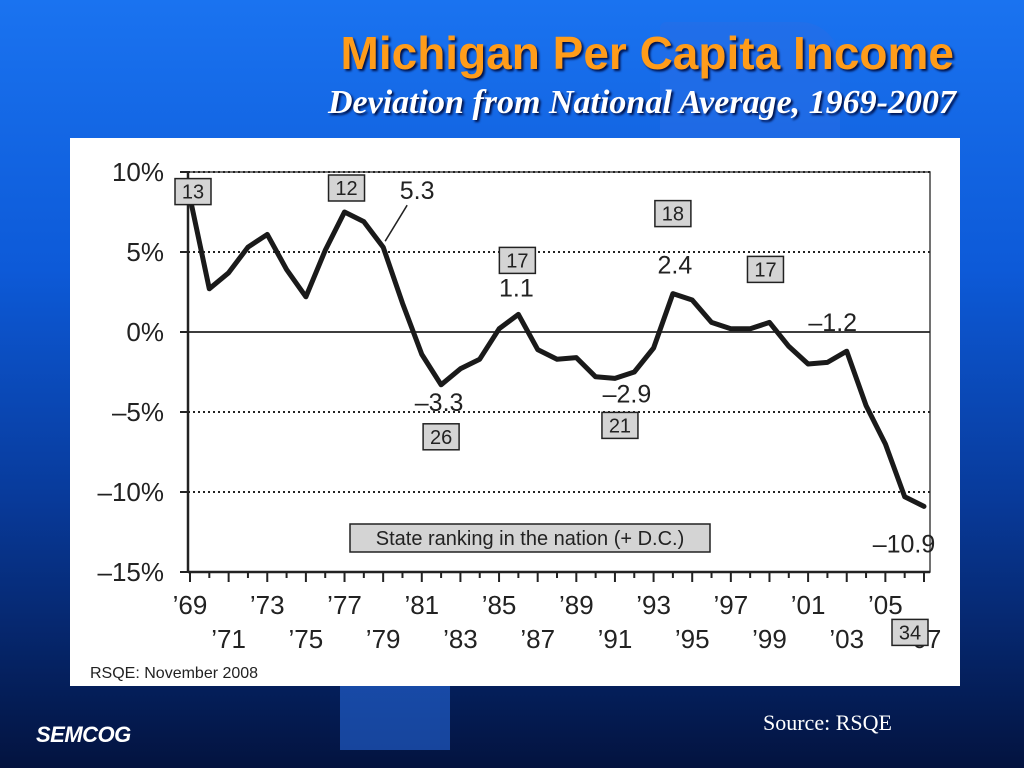  What do you see at coordinates (306, 639) in the screenshot?
I see `x-tick-label: ’75` at bounding box center [306, 639].